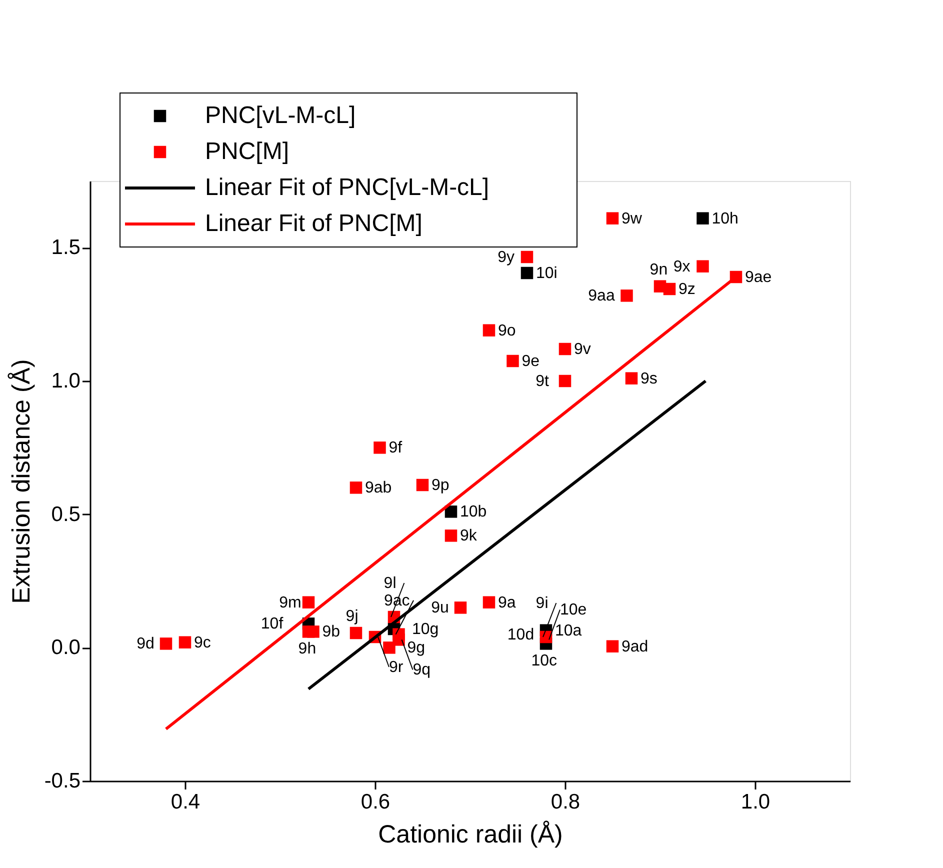 The image size is (943, 868). Describe the element at coordinates (635, 647) in the screenshot. I see `annotation: 9ad` at that location.